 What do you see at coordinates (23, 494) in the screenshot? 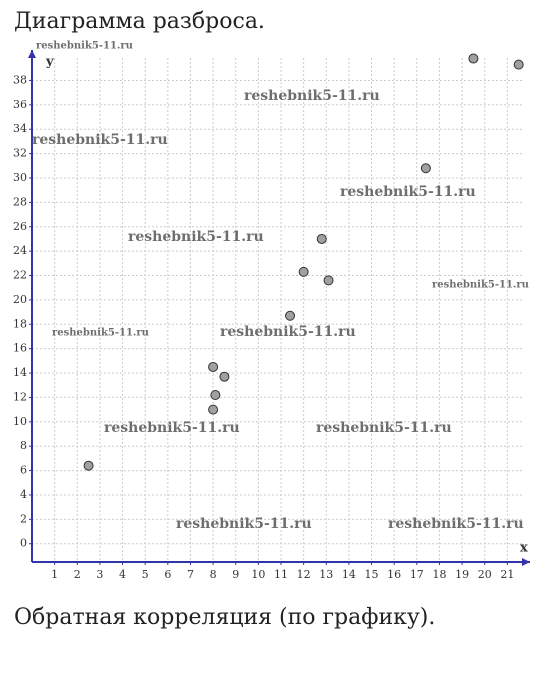
I see `y-tick-label: 4` at bounding box center [23, 494].